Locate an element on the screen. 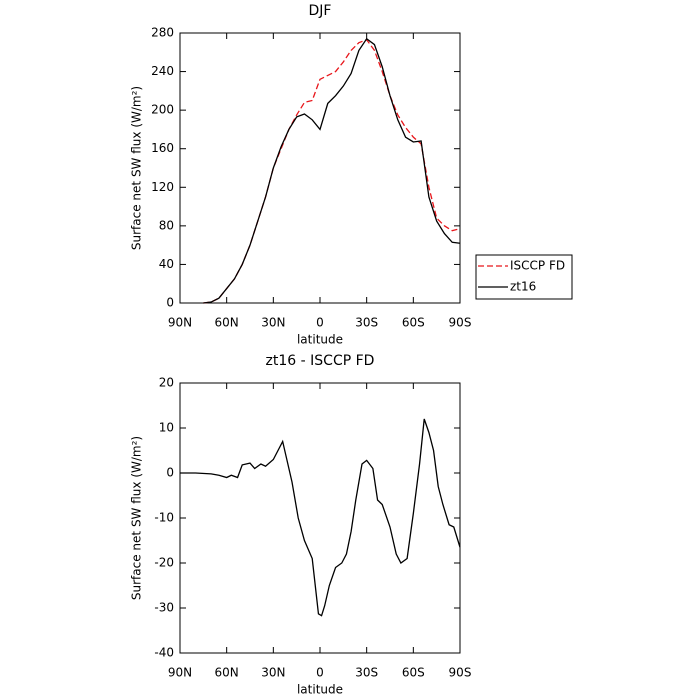  y-tick-label: 120 is located at coordinates (162, 187).